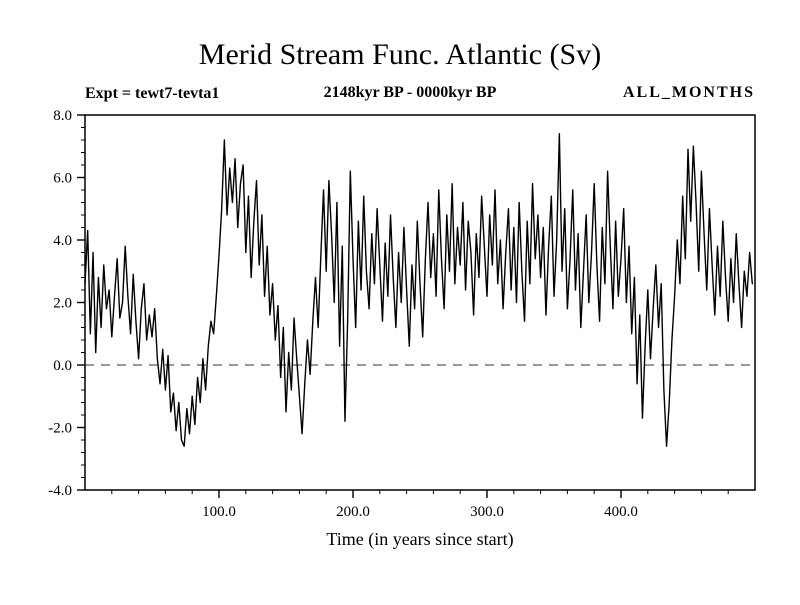 Image resolution: width=800 pixels, height=605 pixels. Describe the element at coordinates (62, 179) in the screenshot. I see `y-tick-label: 6.0` at that location.